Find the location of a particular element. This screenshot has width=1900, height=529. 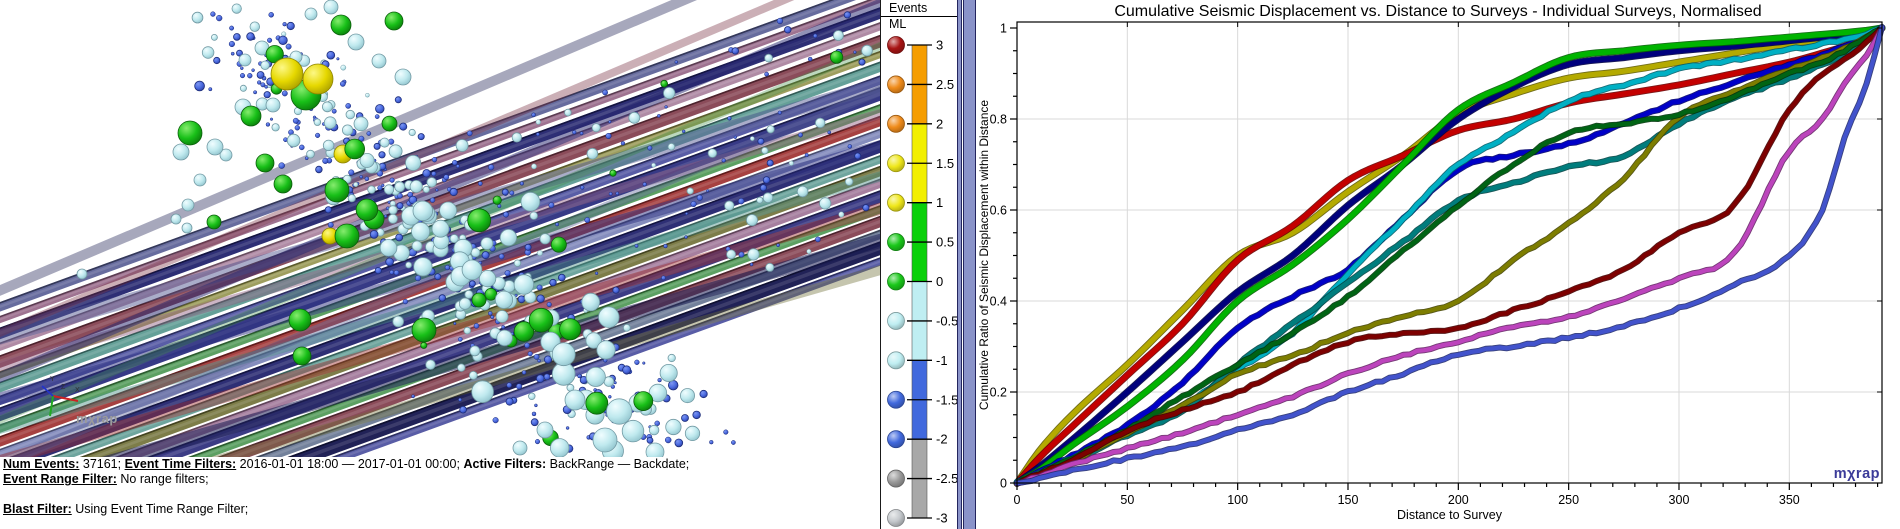

legend-tick-label: 0.5 is located at coordinates (945, 242).